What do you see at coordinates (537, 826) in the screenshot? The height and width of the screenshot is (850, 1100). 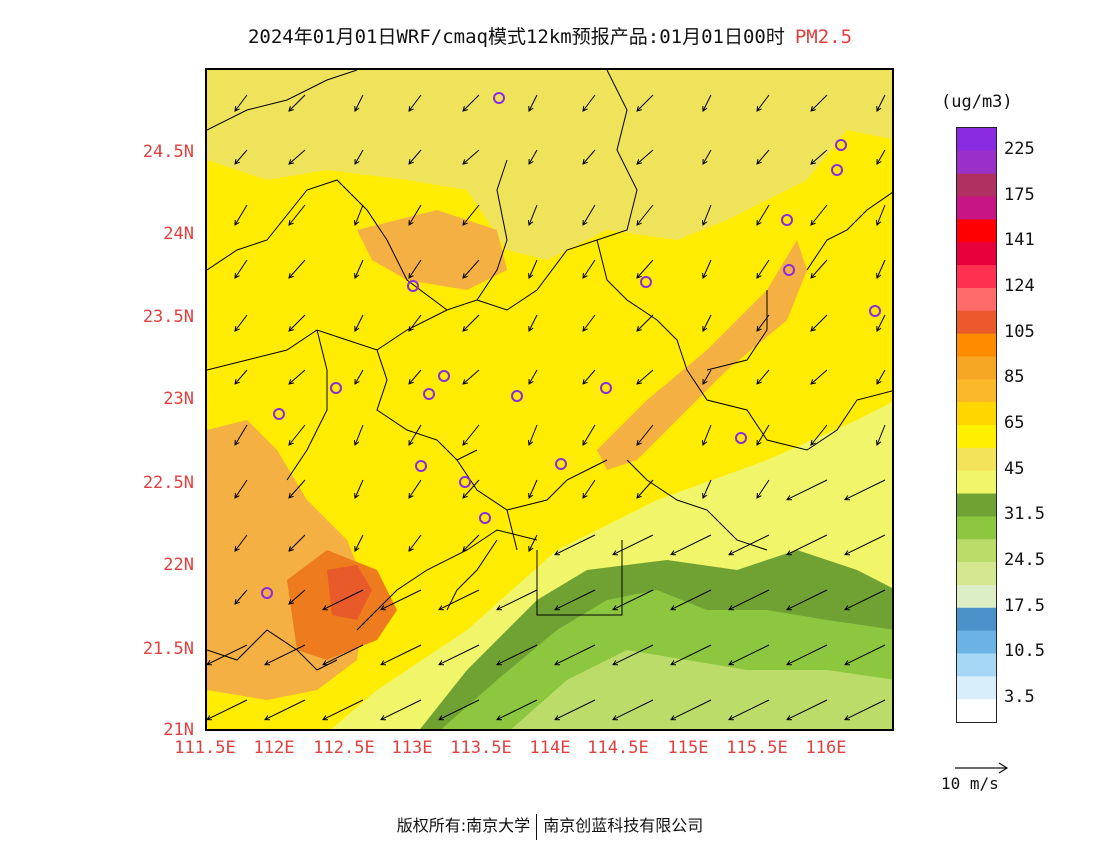 I see `footer-divider` at bounding box center [537, 826].